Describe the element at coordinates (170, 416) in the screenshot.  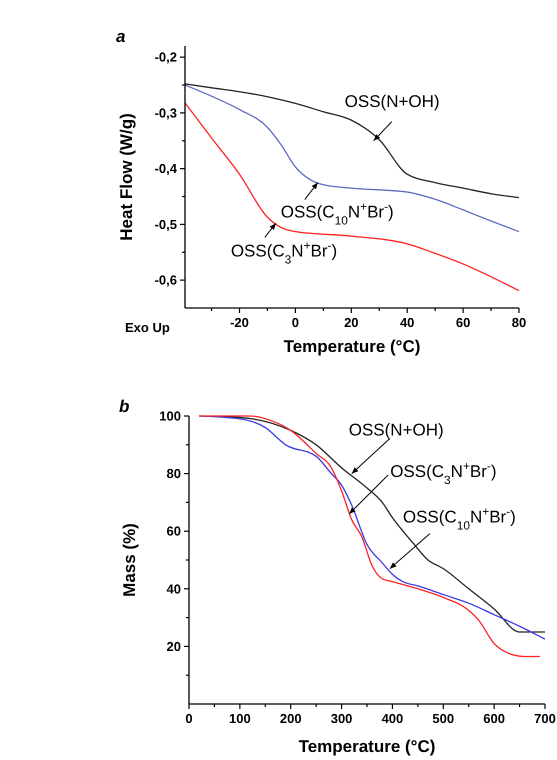
I see `y-tick-label: 100` at that location.